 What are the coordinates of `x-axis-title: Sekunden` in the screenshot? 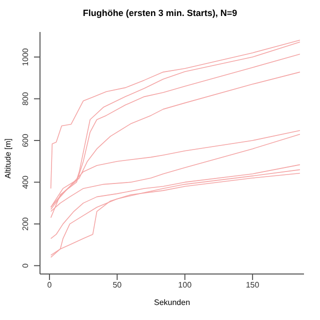 It's located at (172, 302).